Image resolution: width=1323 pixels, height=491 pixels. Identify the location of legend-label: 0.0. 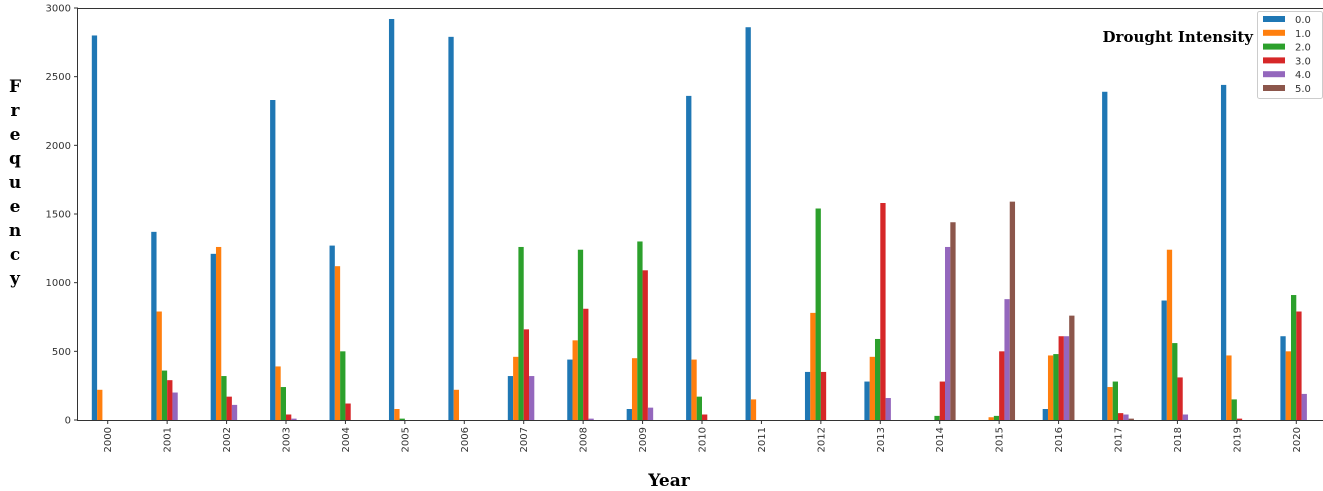
(1303, 20).